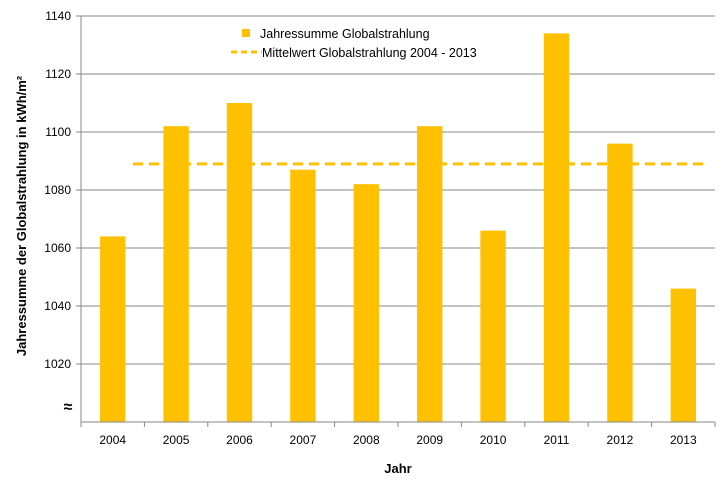  Describe the element at coordinates (429, 440) in the screenshot. I see `x-tick-label: 2009` at that location.